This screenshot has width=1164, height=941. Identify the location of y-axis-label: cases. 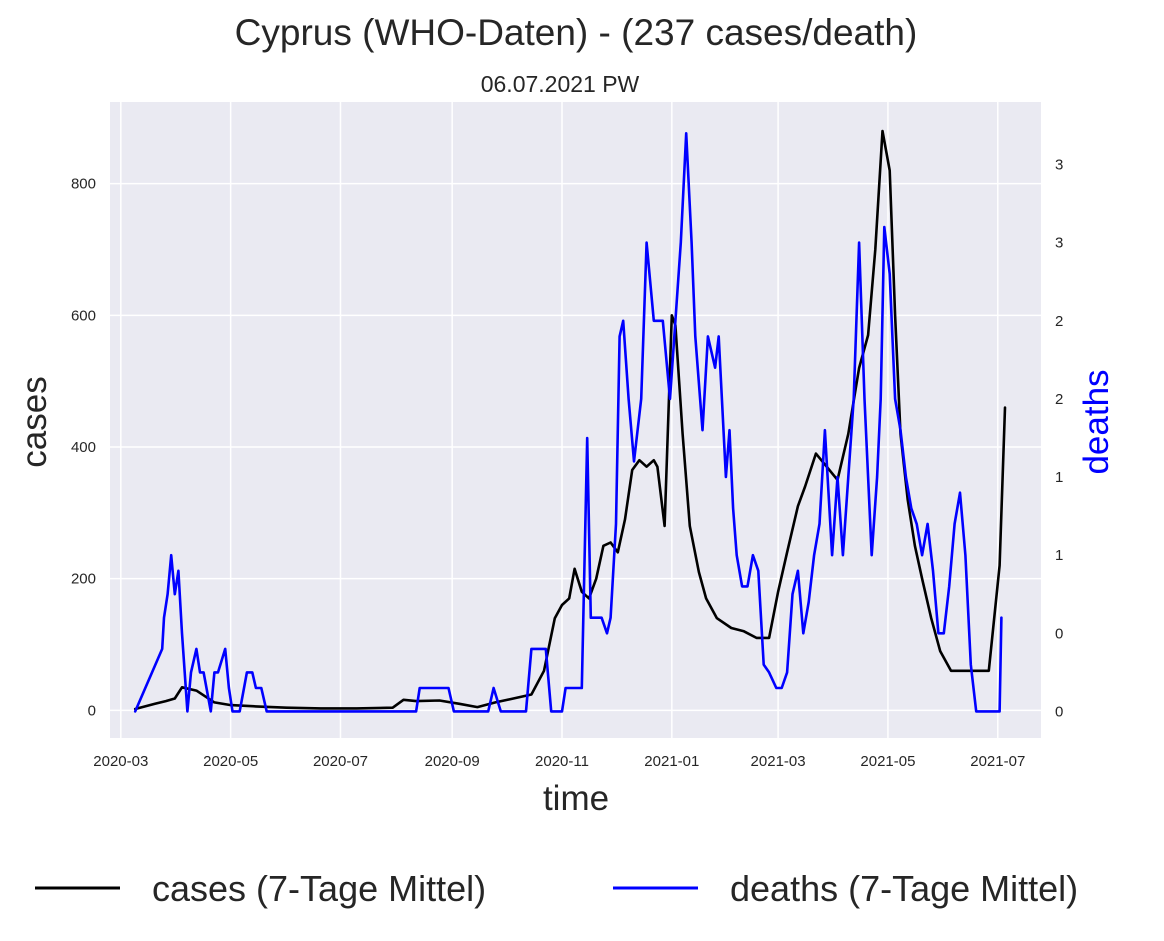
(34, 421).